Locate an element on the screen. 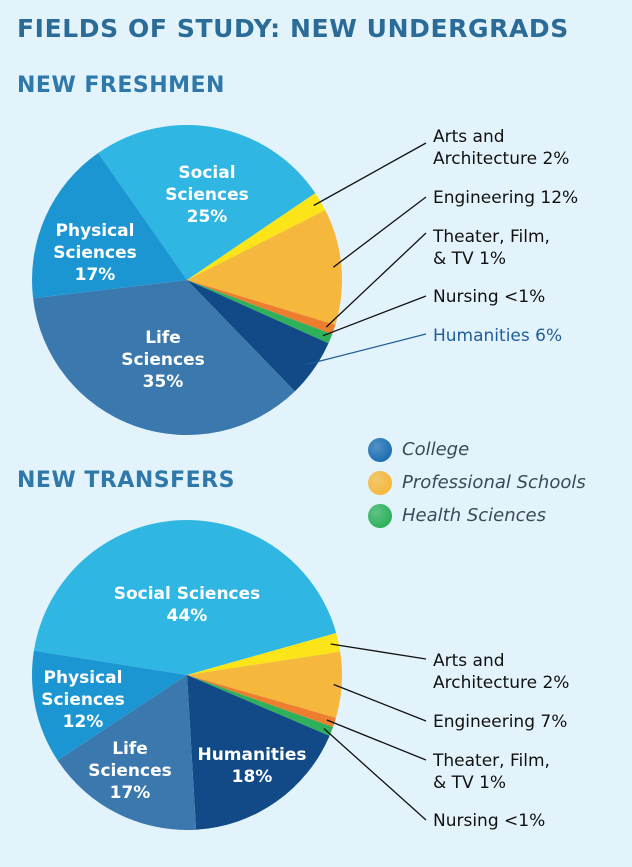 Image resolution: width=632 pixels, height=867 pixels. legend-item-health-sciences: Health Sciences is located at coordinates (477, 515).